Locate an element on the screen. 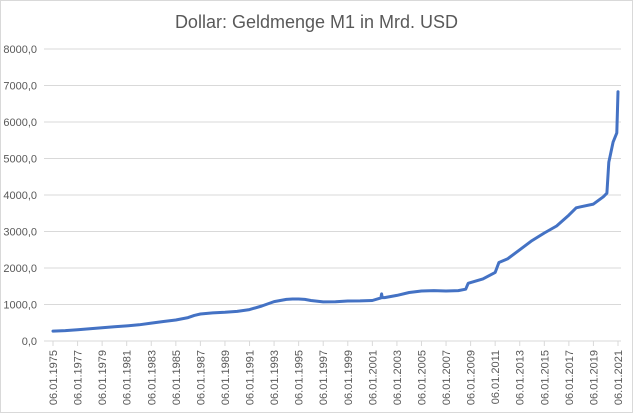 This screenshot has height=413, width=633. y-tick-label: 3000,0 is located at coordinates (20, 233).